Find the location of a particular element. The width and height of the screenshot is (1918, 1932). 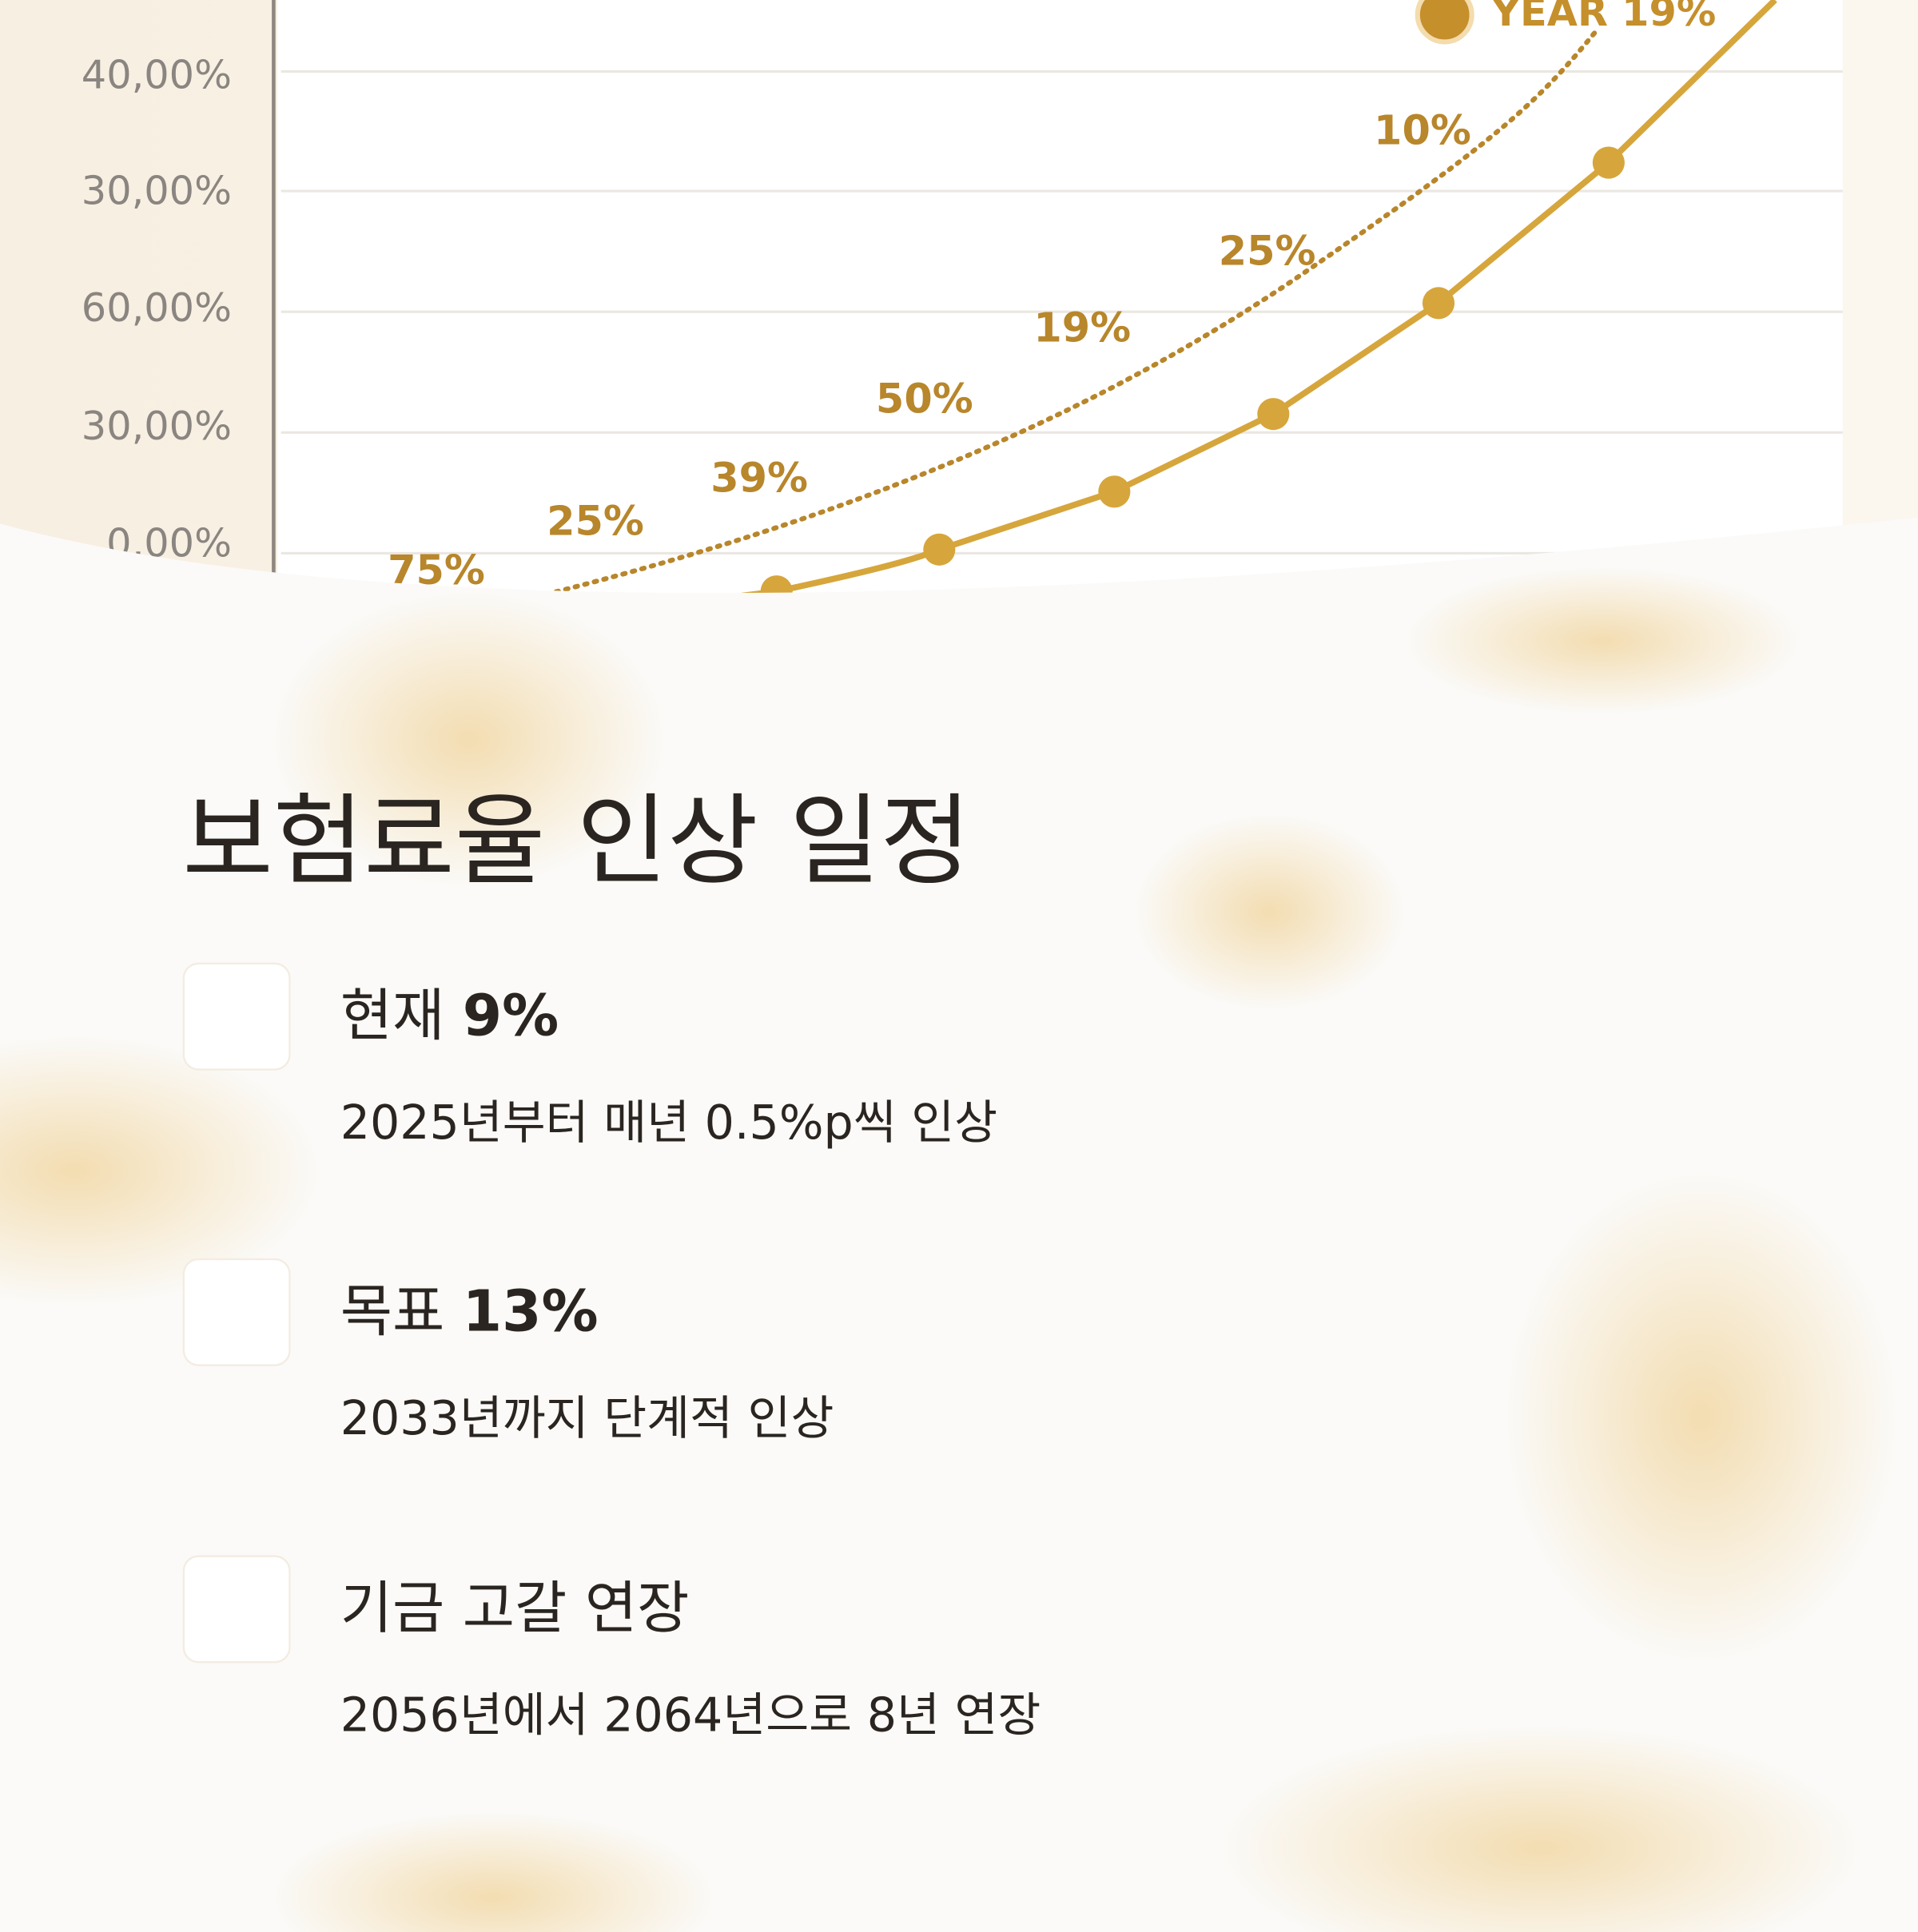

item-highlight: 9% is located at coordinates (511, 1015).